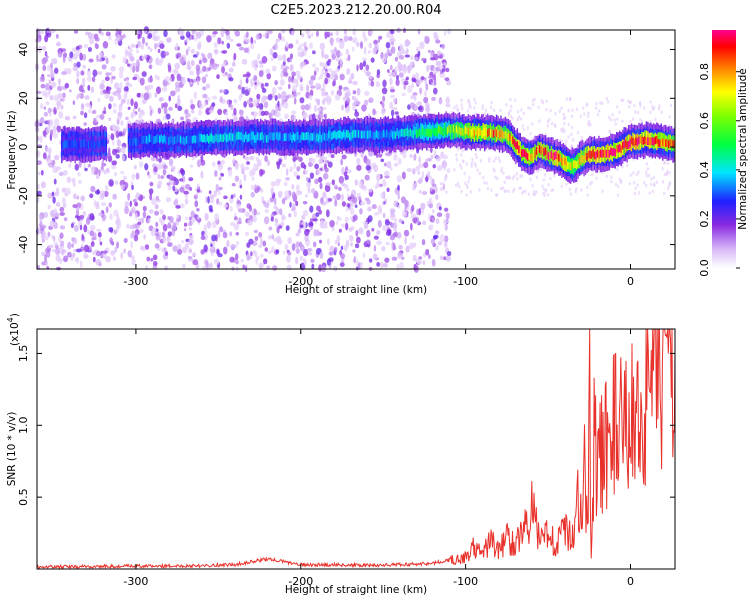 The height and width of the screenshot is (600, 750). What do you see at coordinates (743, 148) in the screenshot?
I see `colorbar-label: Normalized spectral amplitude` at bounding box center [743, 148].